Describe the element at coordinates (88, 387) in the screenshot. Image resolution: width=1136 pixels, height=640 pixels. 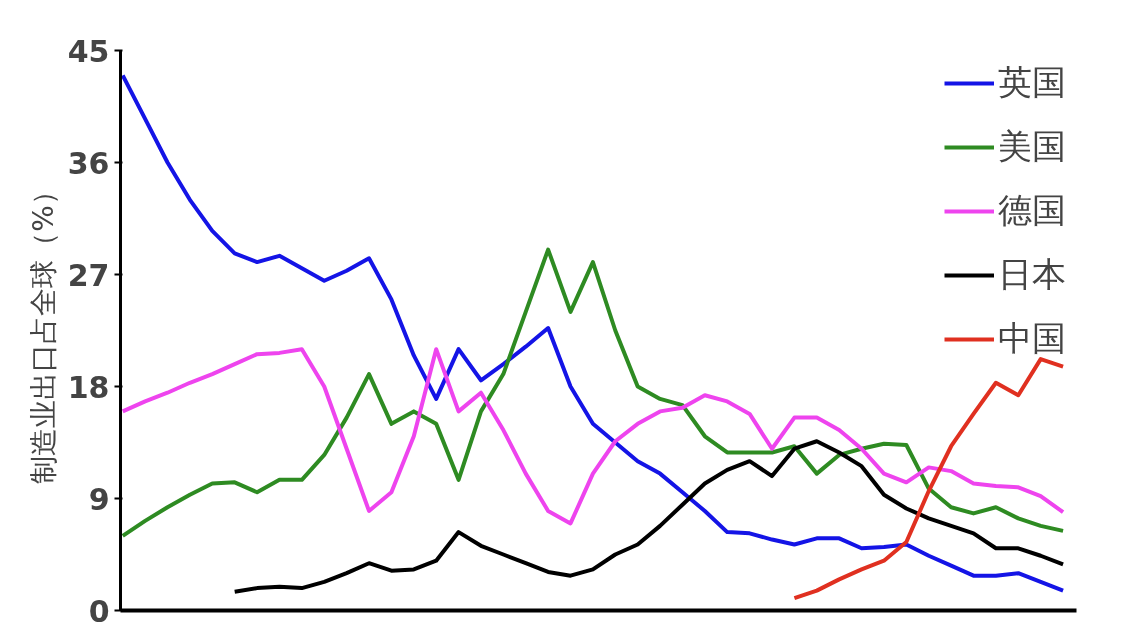
I see `y-tick-label: 18` at that location.